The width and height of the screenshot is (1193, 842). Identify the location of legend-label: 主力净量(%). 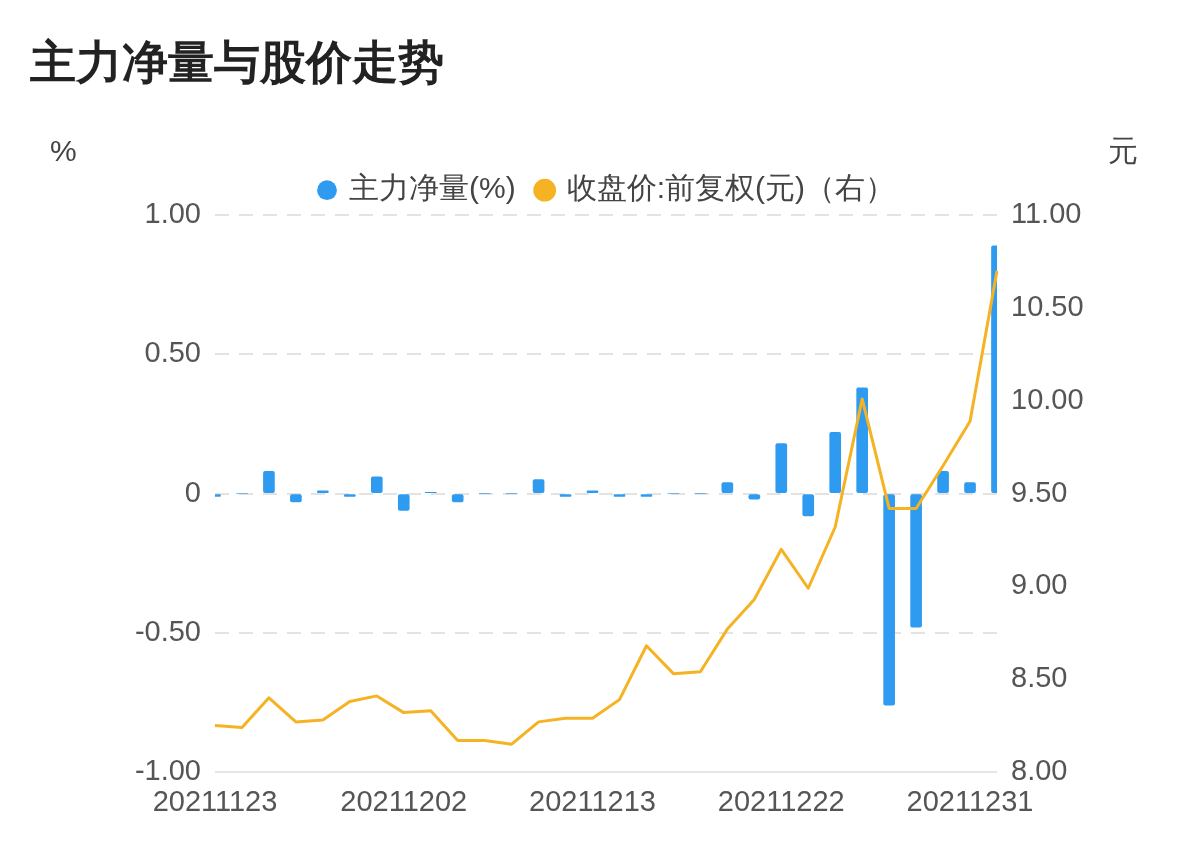
(432, 188).